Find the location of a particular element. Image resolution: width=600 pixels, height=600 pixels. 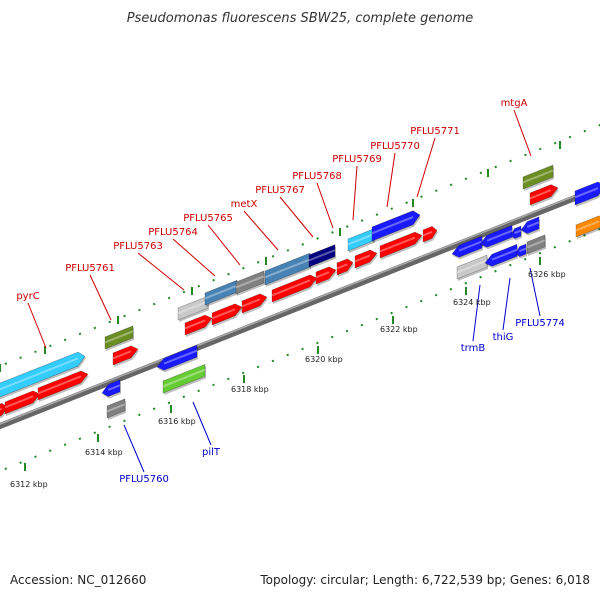

gene-red-i-body is located at coordinates (326, 275).